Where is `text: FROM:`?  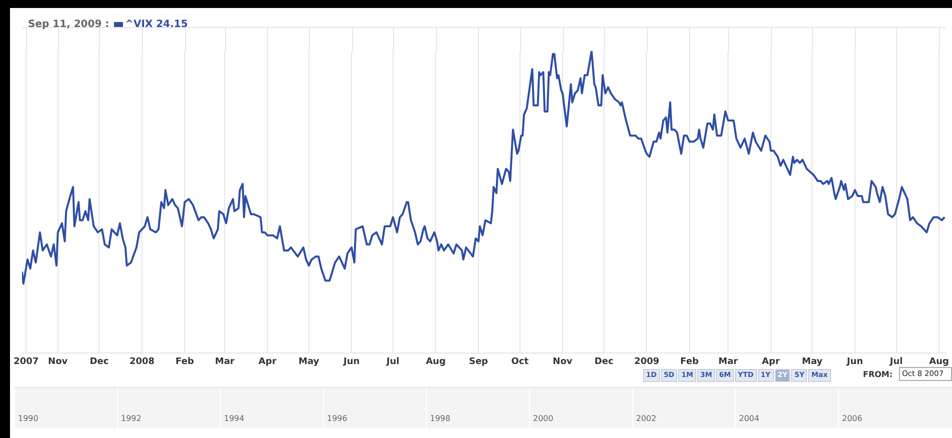 text: FROM: is located at coordinates (878, 374).